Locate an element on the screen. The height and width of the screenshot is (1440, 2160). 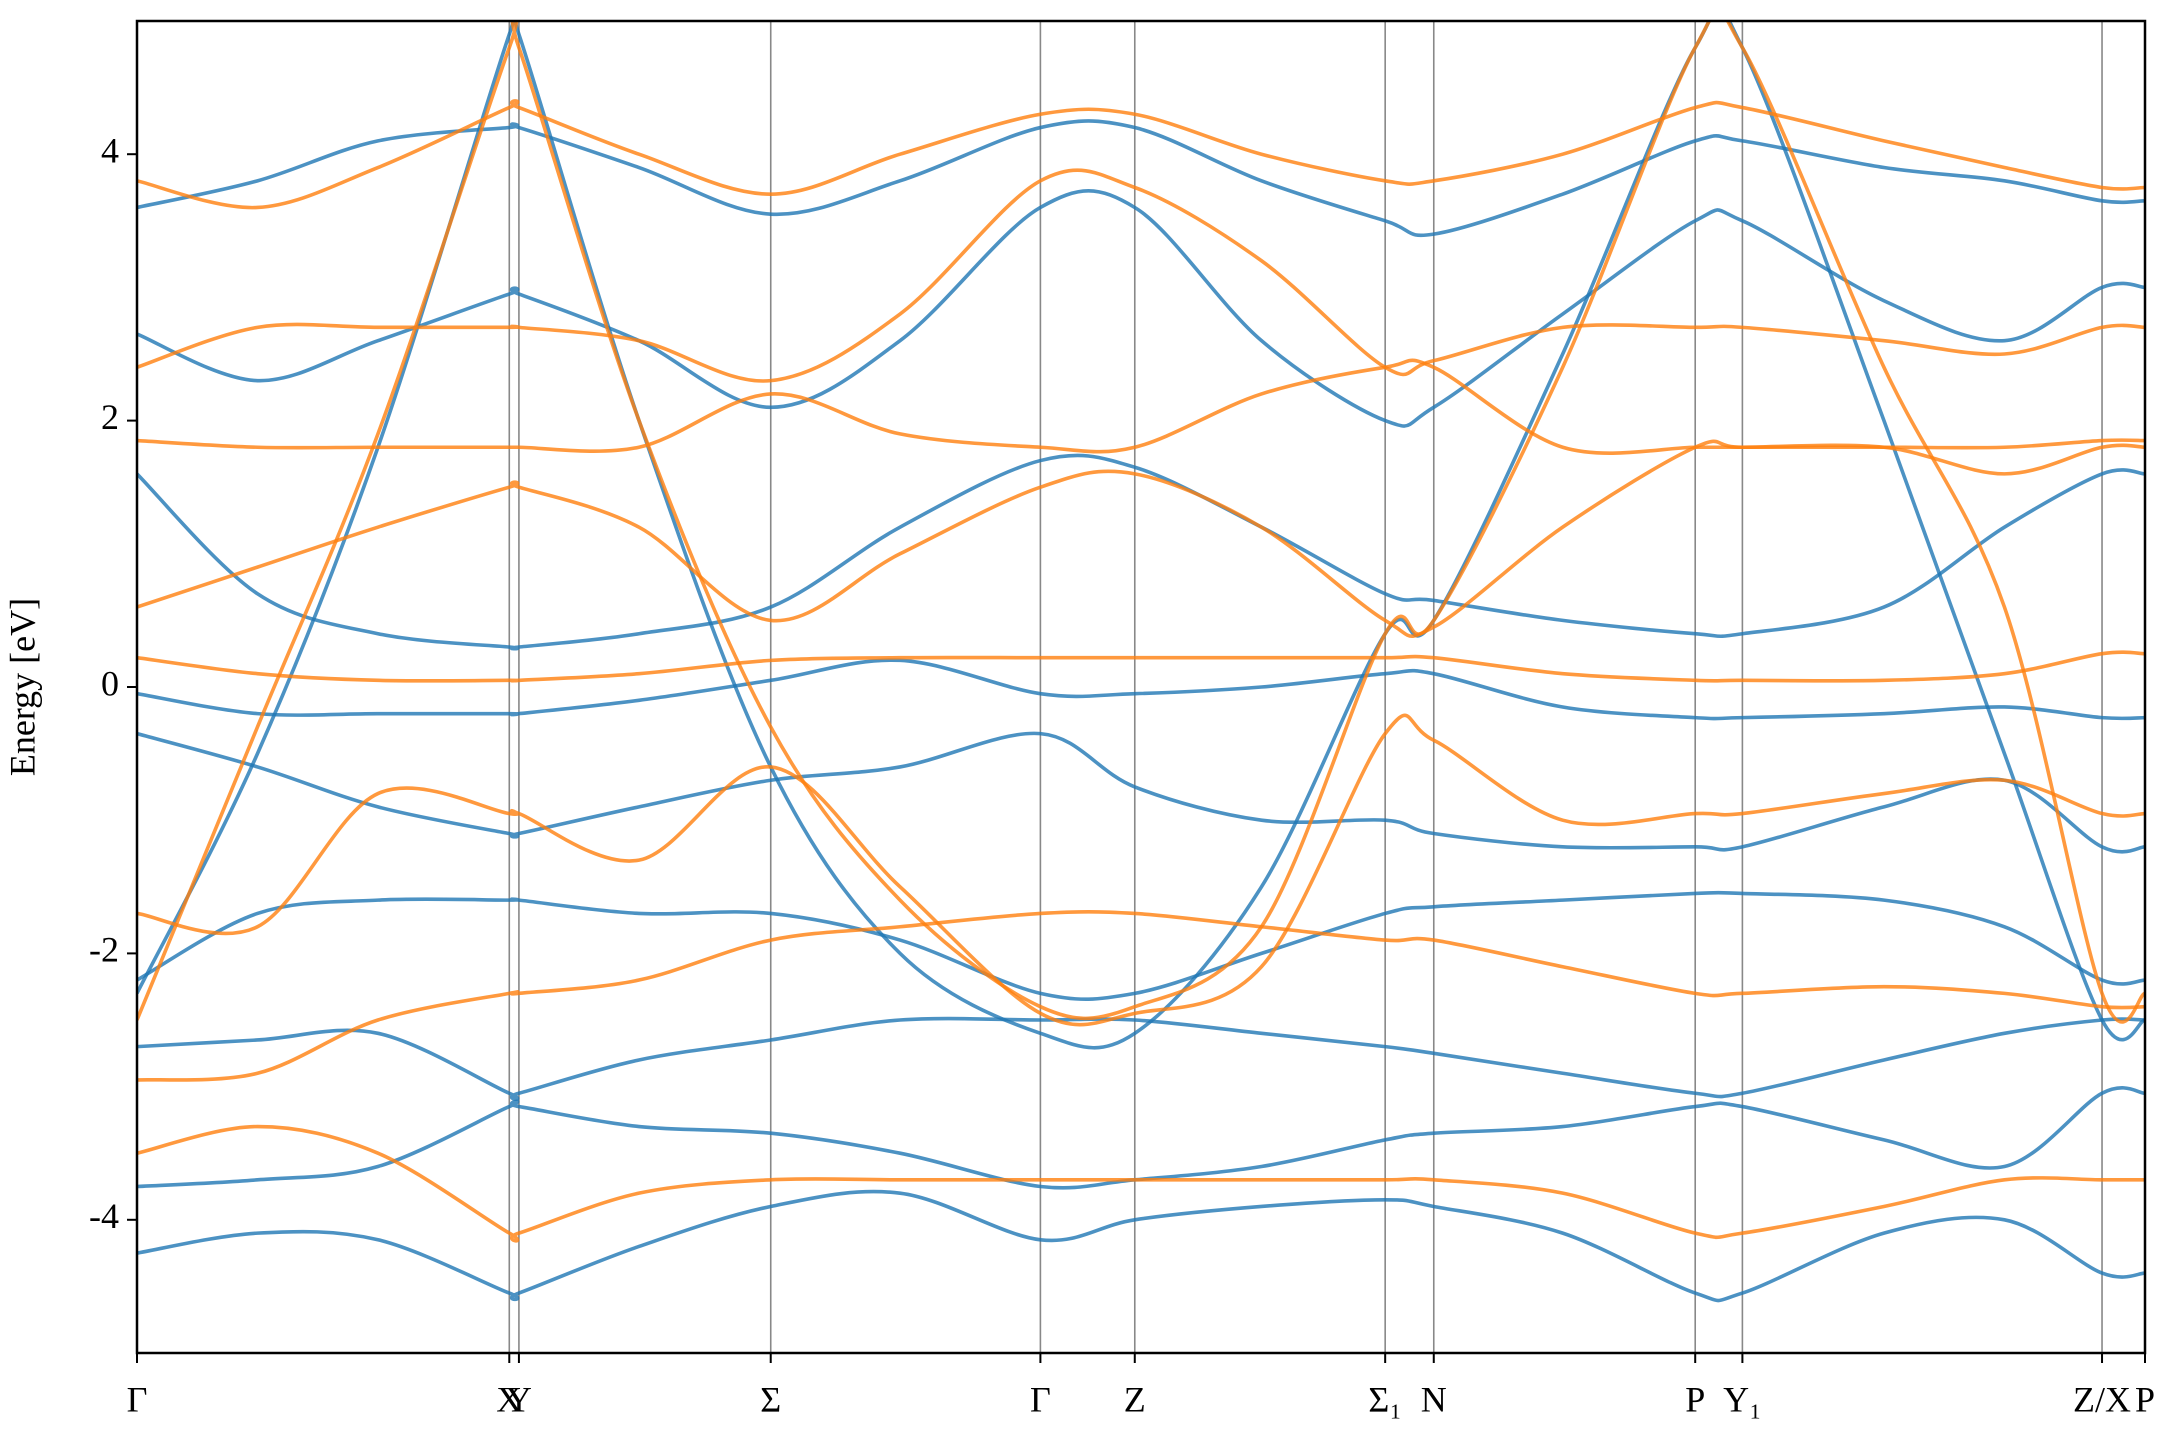
x-tick-label: N is located at coordinates (1434, 1399).